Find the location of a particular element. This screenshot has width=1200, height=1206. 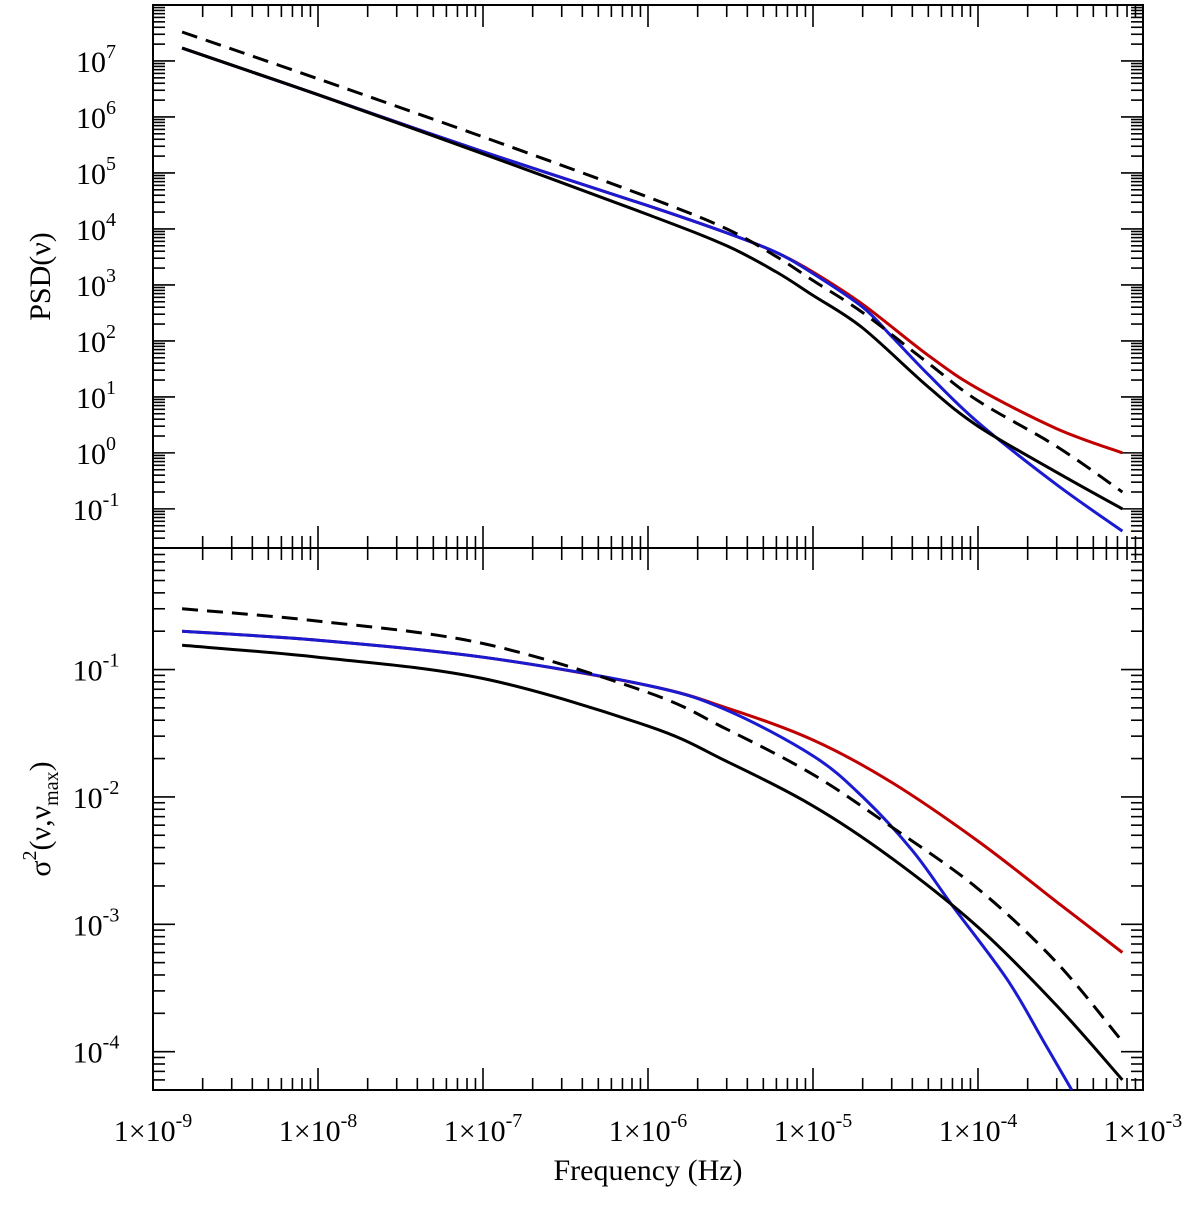

y-tick-label: 10² is located at coordinates (96, 340).